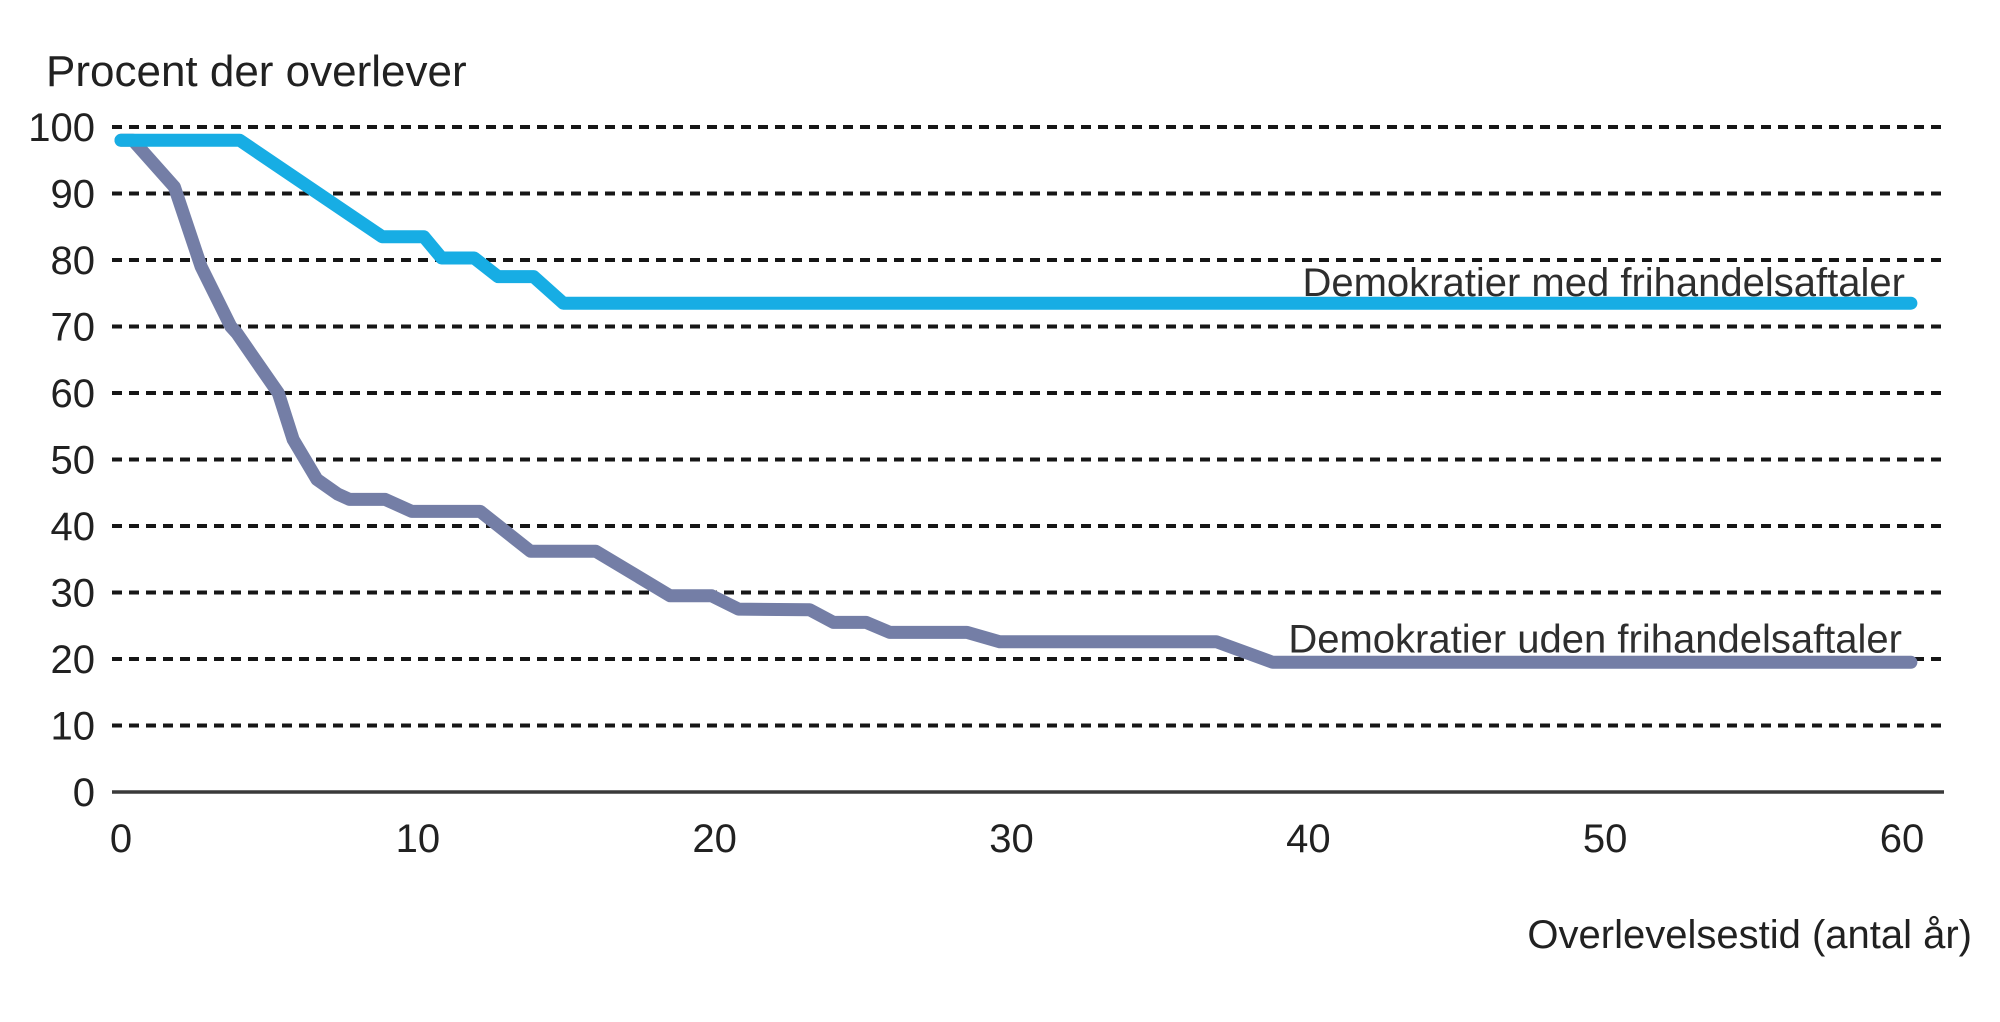 This screenshot has width=2000, height=1022. I want to click on x-tick-label-40: 40, so click(1308, 839).